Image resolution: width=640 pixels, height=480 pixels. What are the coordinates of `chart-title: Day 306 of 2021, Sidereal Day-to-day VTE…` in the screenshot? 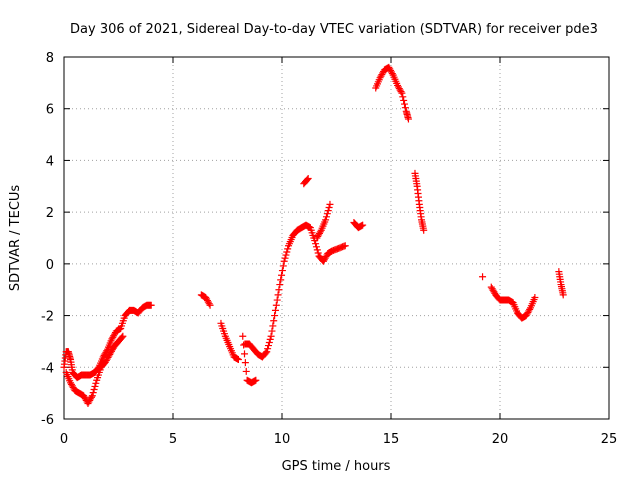 It's located at (334, 29).